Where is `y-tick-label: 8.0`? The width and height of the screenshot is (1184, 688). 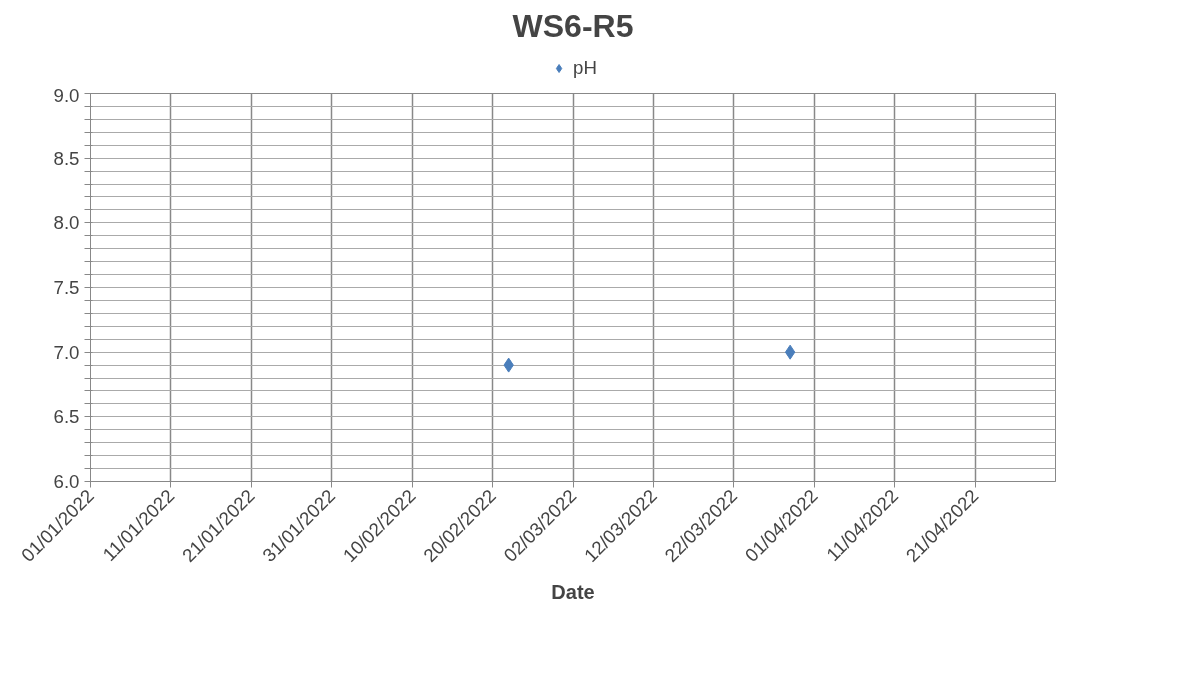
y-tick-label: 8.0 is located at coordinates (66, 223).